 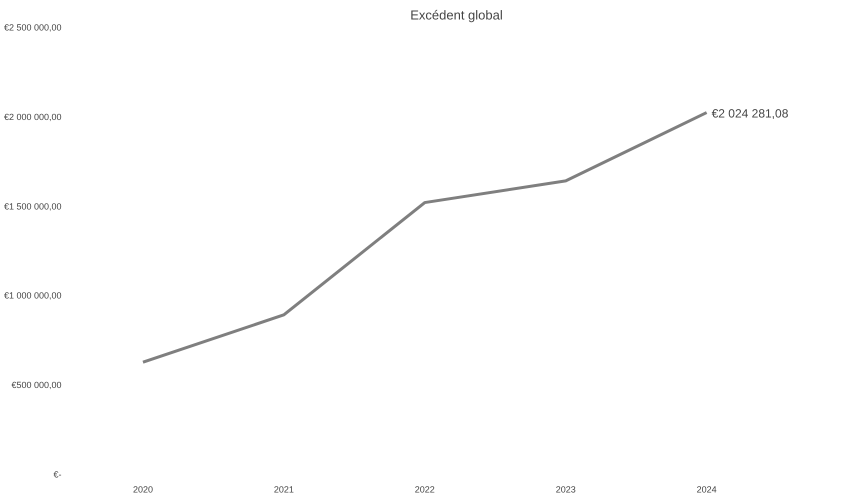 I want to click on y-tick-label: €2 500 000,00, so click(x=33, y=27).